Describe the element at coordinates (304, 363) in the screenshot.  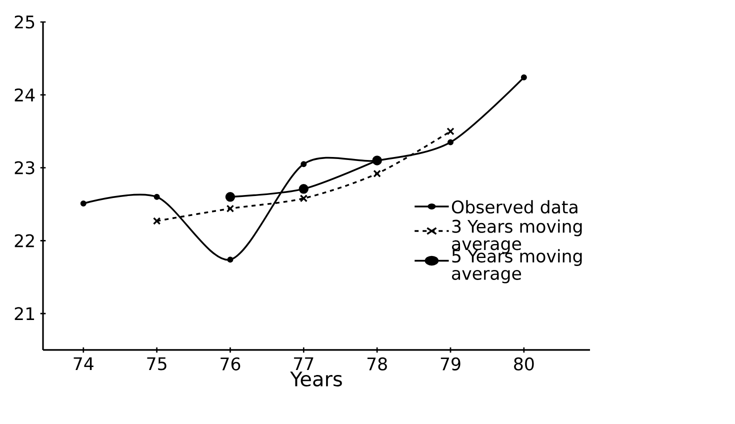
I see `x-tick-label: 77` at that location.